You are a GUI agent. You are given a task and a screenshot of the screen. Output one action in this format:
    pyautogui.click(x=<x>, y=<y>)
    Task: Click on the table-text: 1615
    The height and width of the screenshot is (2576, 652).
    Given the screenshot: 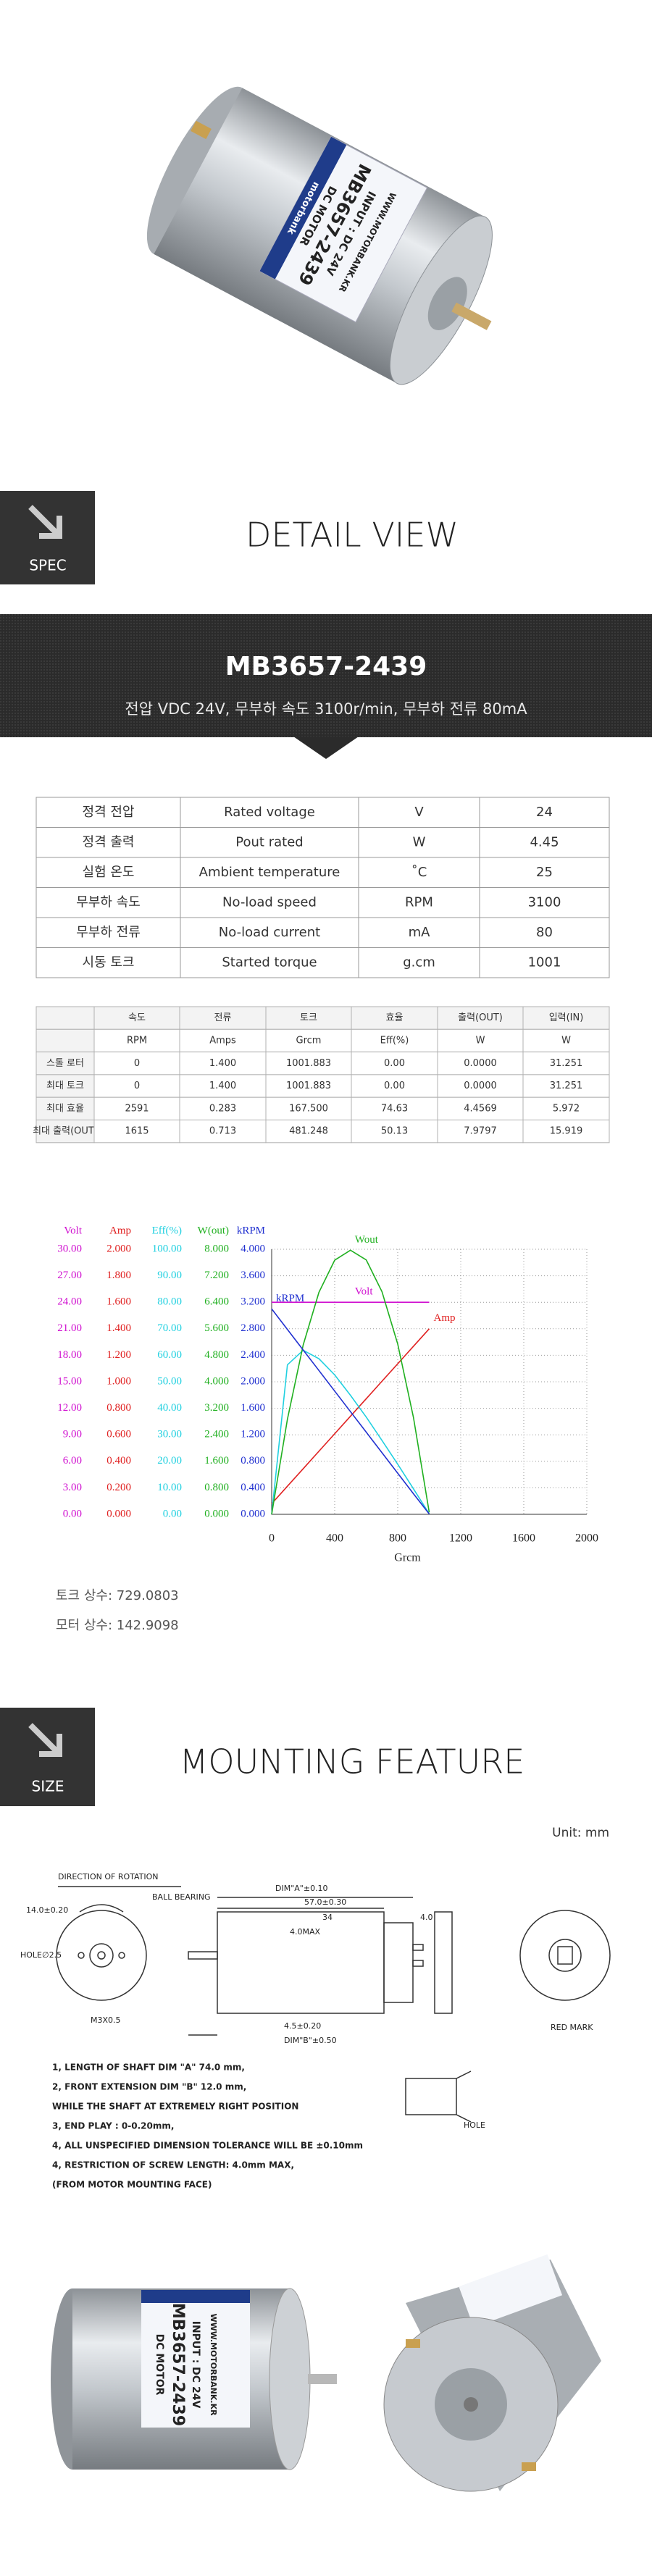 What is the action you would take?
    pyautogui.click(x=137, y=1131)
    